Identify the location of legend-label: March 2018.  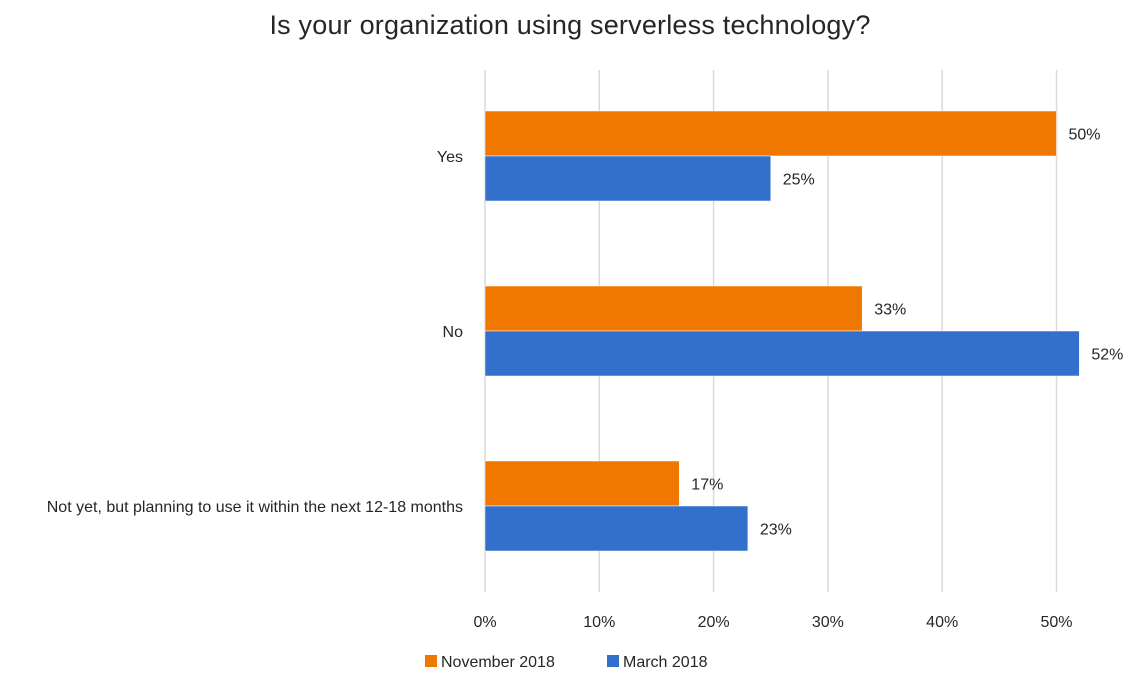
(665, 662).